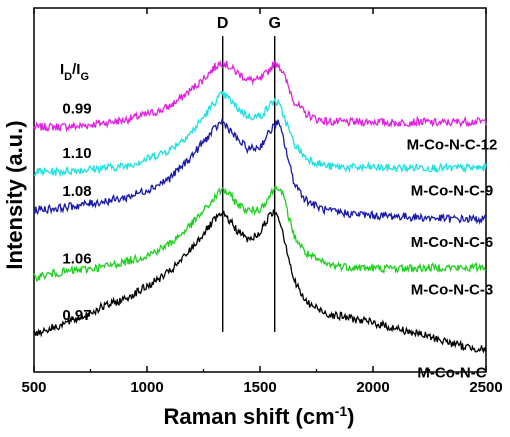 Image resolution: width=510 pixels, height=437 pixels. What do you see at coordinates (451, 372) in the screenshot?
I see `series-label: M-Co-N-C` at bounding box center [451, 372].